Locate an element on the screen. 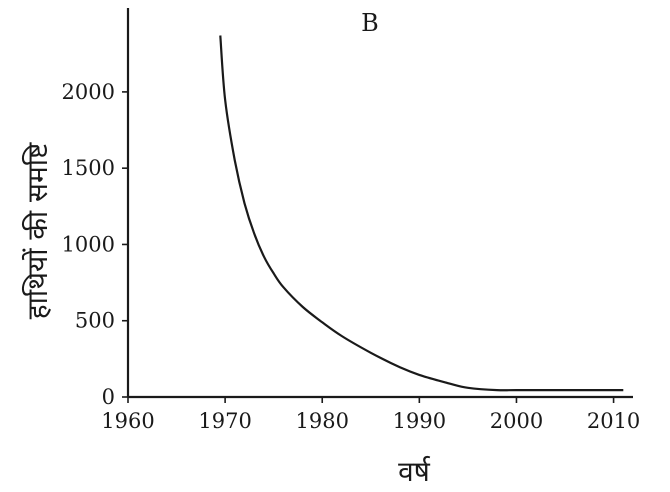 The height and width of the screenshot is (492, 670). y-axis-label: हाथियों की समष्टि is located at coordinates (37, 230).